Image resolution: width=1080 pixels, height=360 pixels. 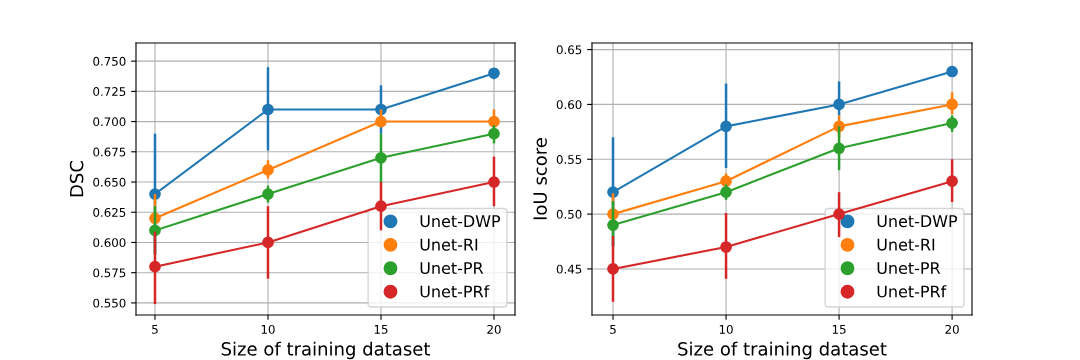 What do you see at coordinates (109, 61) in the screenshot?
I see `y-tick-label: 0.750` at bounding box center [109, 61].